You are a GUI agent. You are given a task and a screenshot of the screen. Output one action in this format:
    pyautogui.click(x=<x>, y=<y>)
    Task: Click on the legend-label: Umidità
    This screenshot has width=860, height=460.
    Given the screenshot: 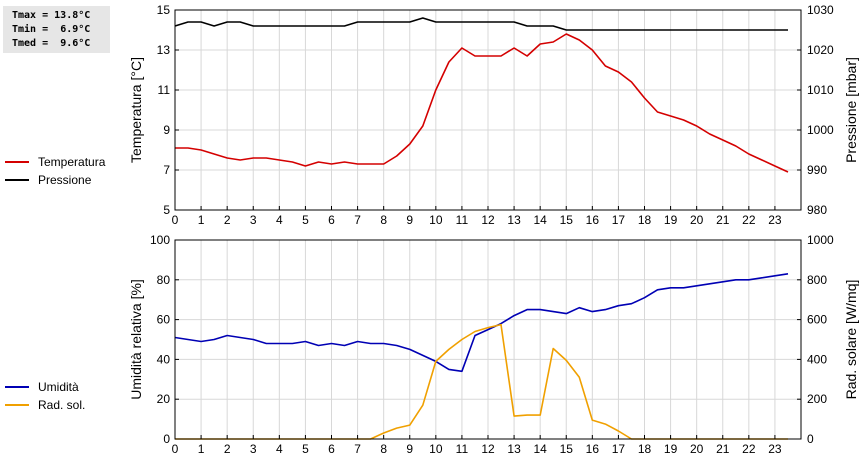 What is the action you would take?
    pyautogui.click(x=58, y=387)
    